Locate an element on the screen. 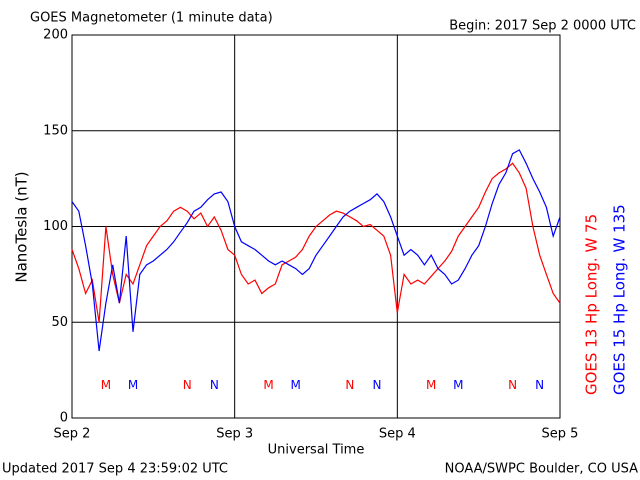 Image resolution: width=640 pixels, height=480 pixels. x-tick-label: Sep 2 is located at coordinates (72, 434).